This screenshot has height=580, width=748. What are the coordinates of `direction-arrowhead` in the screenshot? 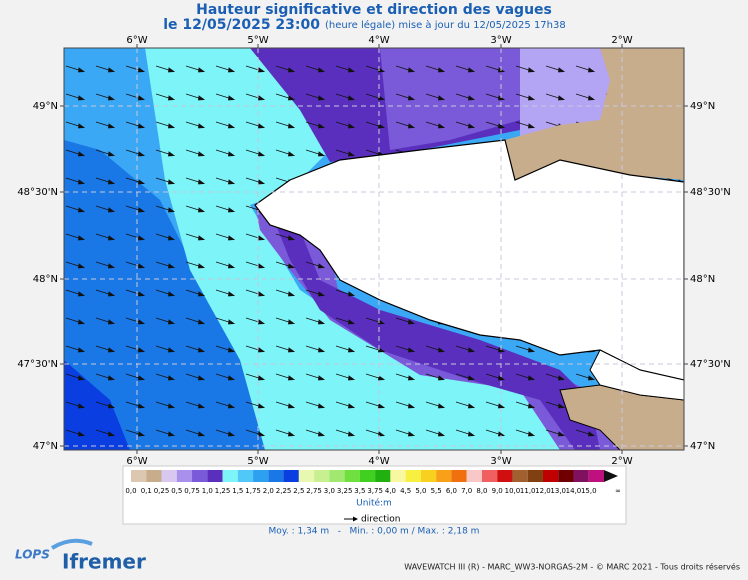 It's located at (355, 519).